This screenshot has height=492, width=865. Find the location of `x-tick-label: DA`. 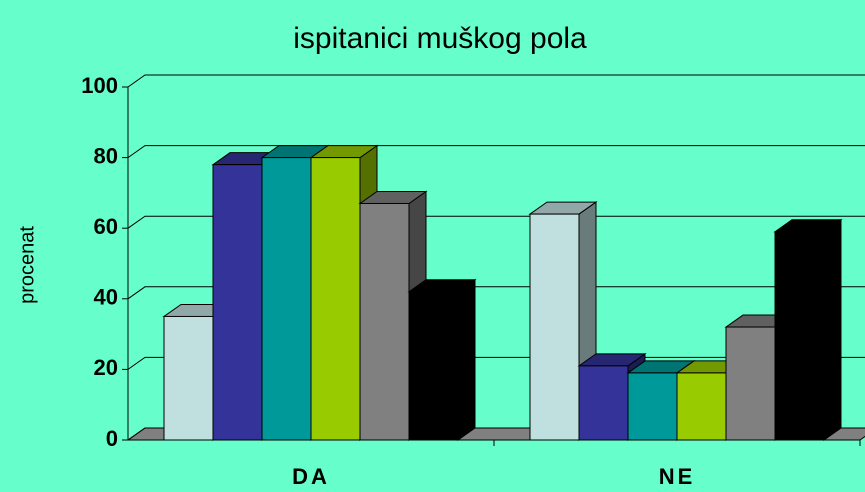

x-tick-label: DA is located at coordinates (311, 476).